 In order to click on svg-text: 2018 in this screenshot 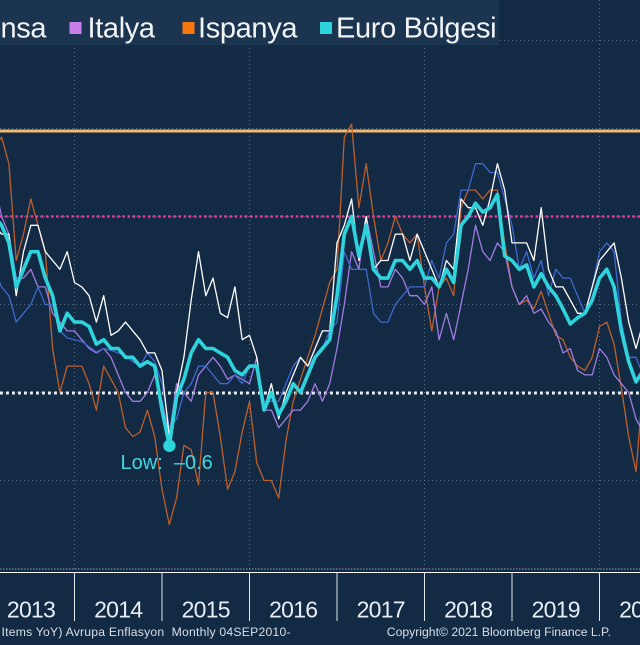, I will do `click(468, 610)`.